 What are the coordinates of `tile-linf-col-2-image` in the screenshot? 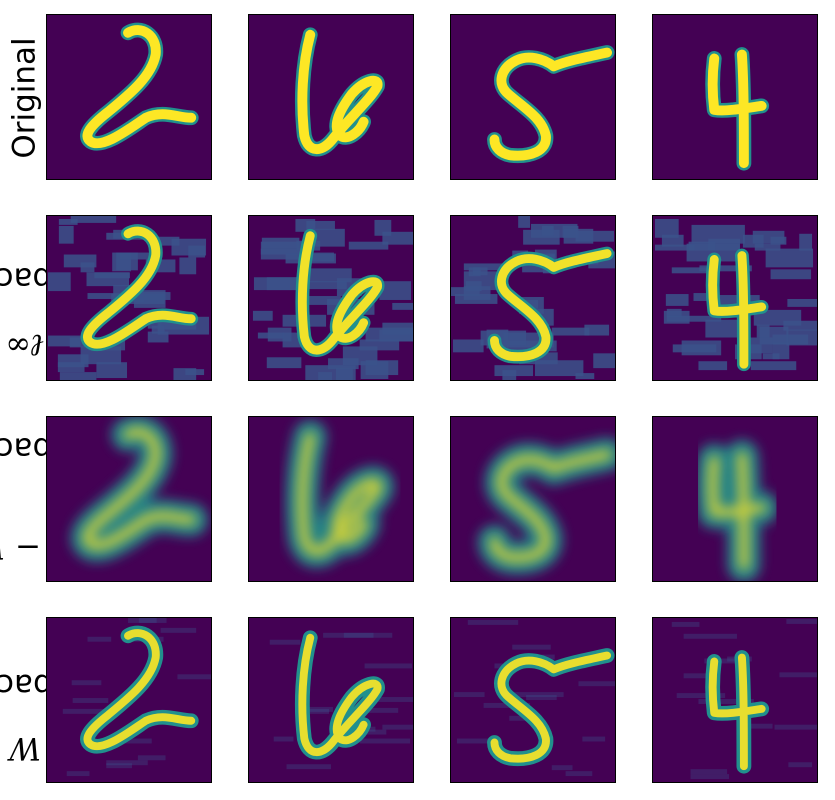 It's located at (331, 298).